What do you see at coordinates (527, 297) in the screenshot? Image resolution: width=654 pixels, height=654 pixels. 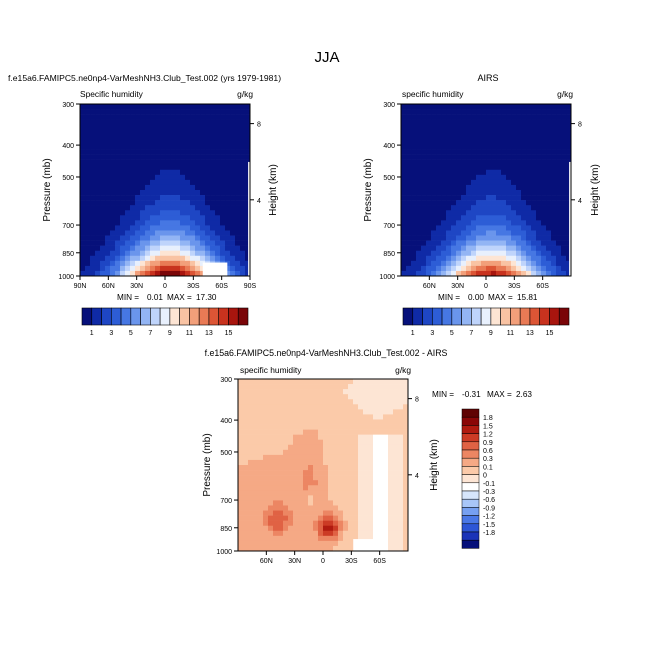 I see `panel-airs-max-value: 15.81` at bounding box center [527, 297].